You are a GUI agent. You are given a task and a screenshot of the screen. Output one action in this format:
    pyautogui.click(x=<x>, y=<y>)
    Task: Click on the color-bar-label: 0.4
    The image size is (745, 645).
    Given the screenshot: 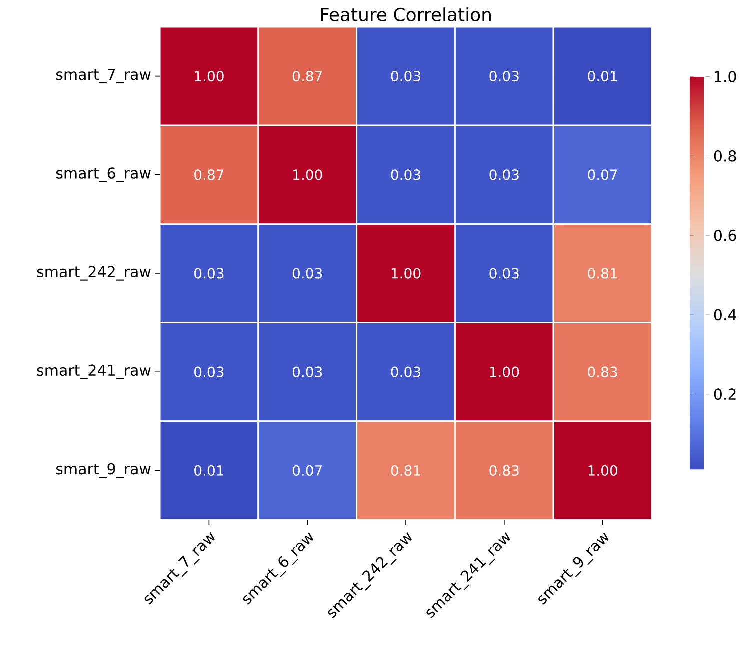 What is the action you would take?
    pyautogui.click(x=725, y=315)
    